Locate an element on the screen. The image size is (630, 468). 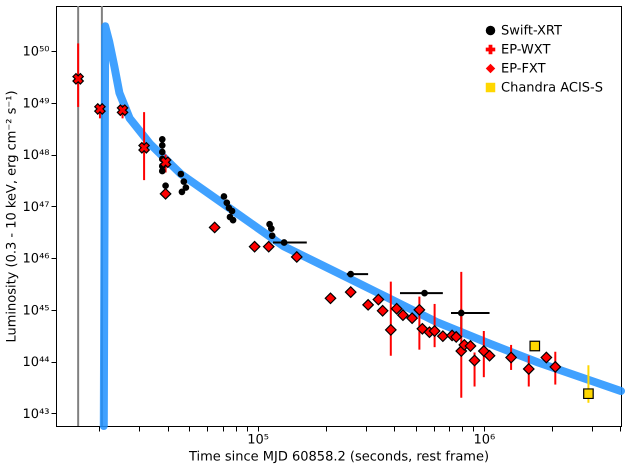
y-tick-label: 10⁵⁰ is located at coordinates (36, 52).